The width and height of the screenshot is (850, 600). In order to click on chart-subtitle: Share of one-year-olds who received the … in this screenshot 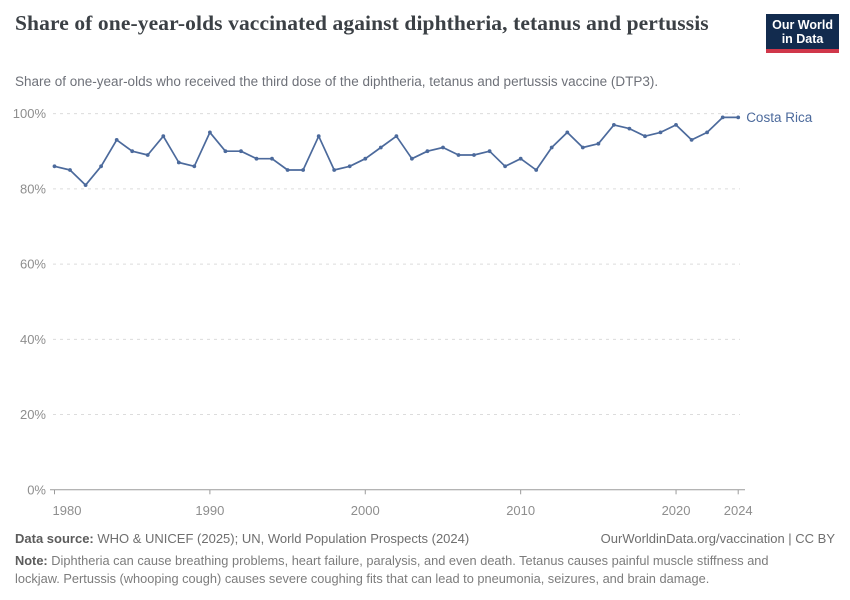, I will do `click(337, 81)`.